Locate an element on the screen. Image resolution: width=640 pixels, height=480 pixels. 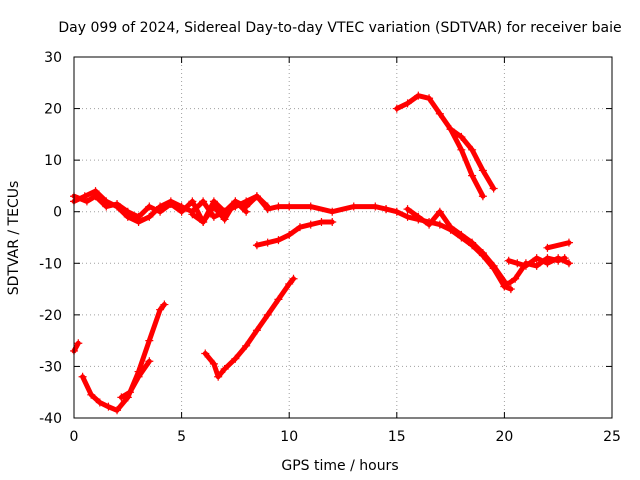
x-tick-label: 25 is located at coordinates (612, 437).